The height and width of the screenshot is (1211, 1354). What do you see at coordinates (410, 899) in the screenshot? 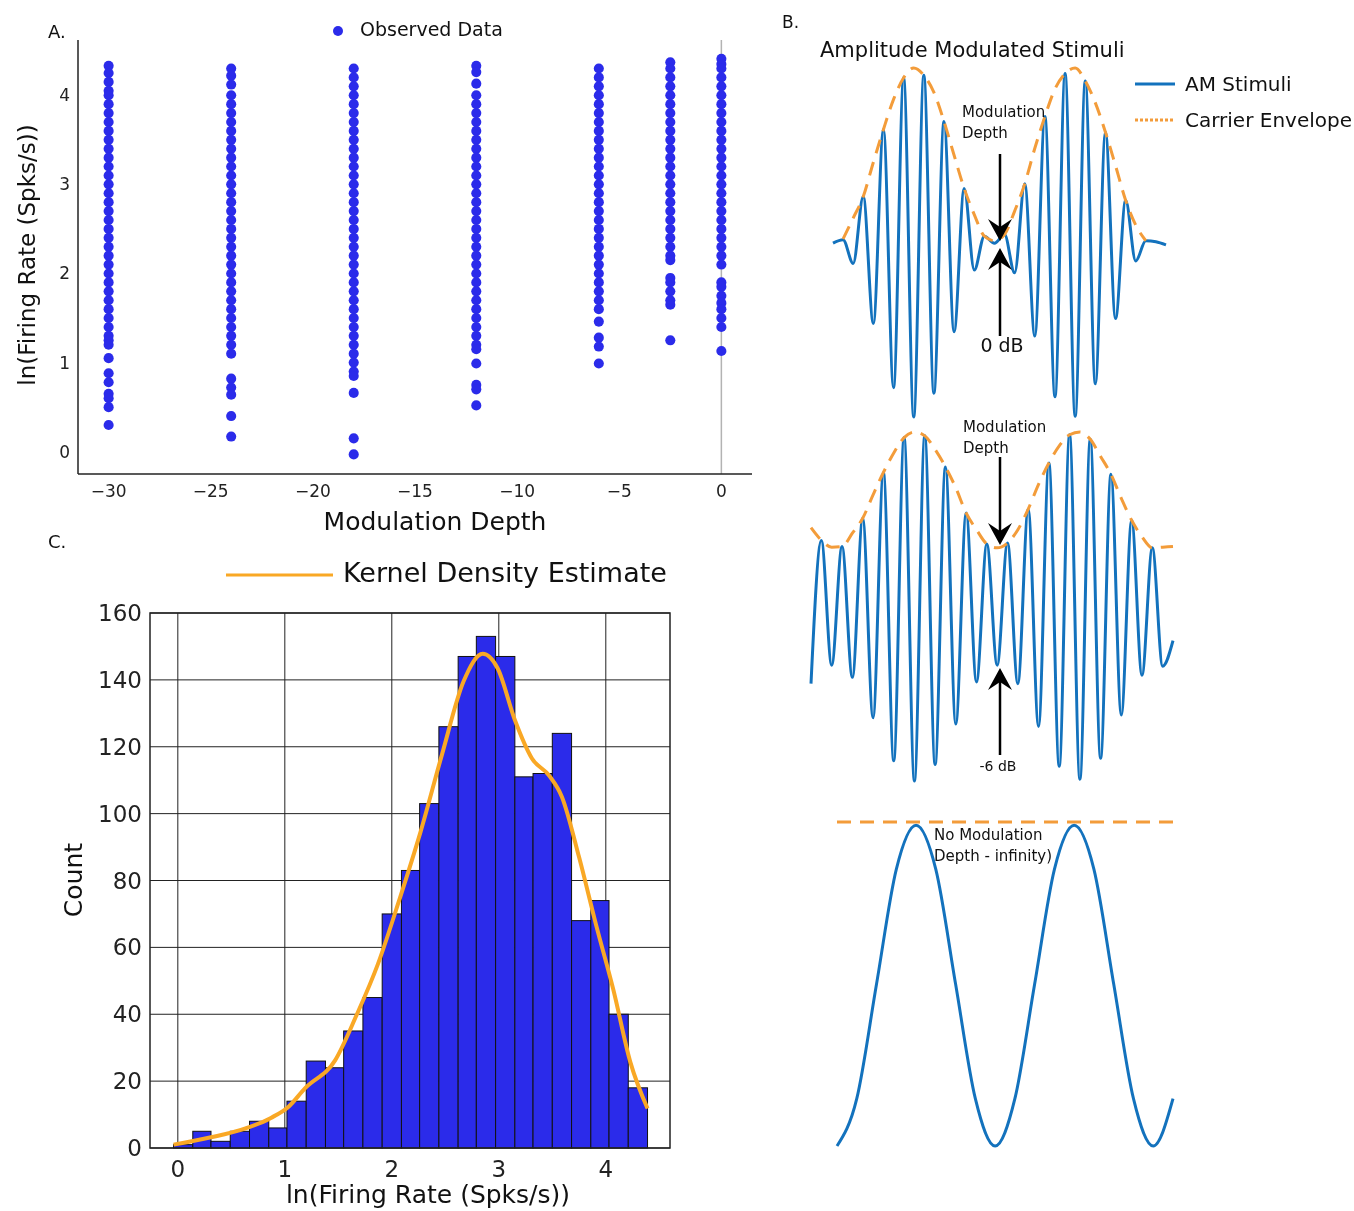
I see `line-series` at bounding box center [410, 899].